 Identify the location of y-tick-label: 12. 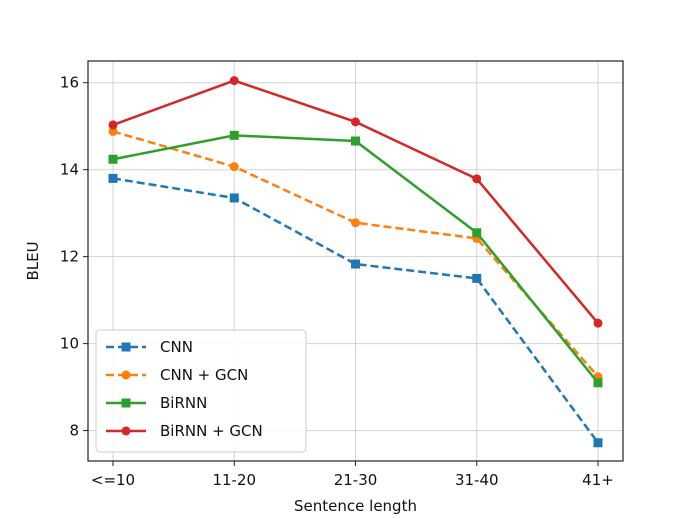
(69, 257).